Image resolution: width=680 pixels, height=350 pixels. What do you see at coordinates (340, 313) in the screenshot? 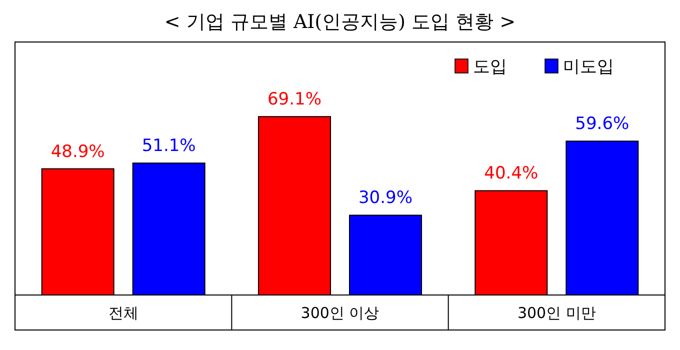
I see `x-tick-label: 300인 이상` at bounding box center [340, 313].